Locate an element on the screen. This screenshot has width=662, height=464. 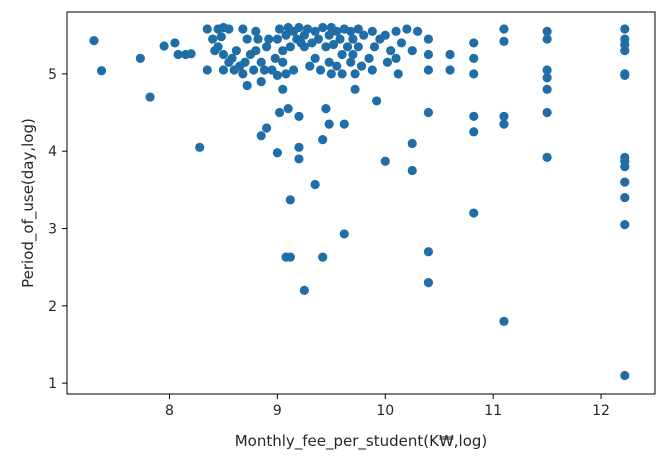
x-tick-label: 11 is located at coordinates (493, 411).